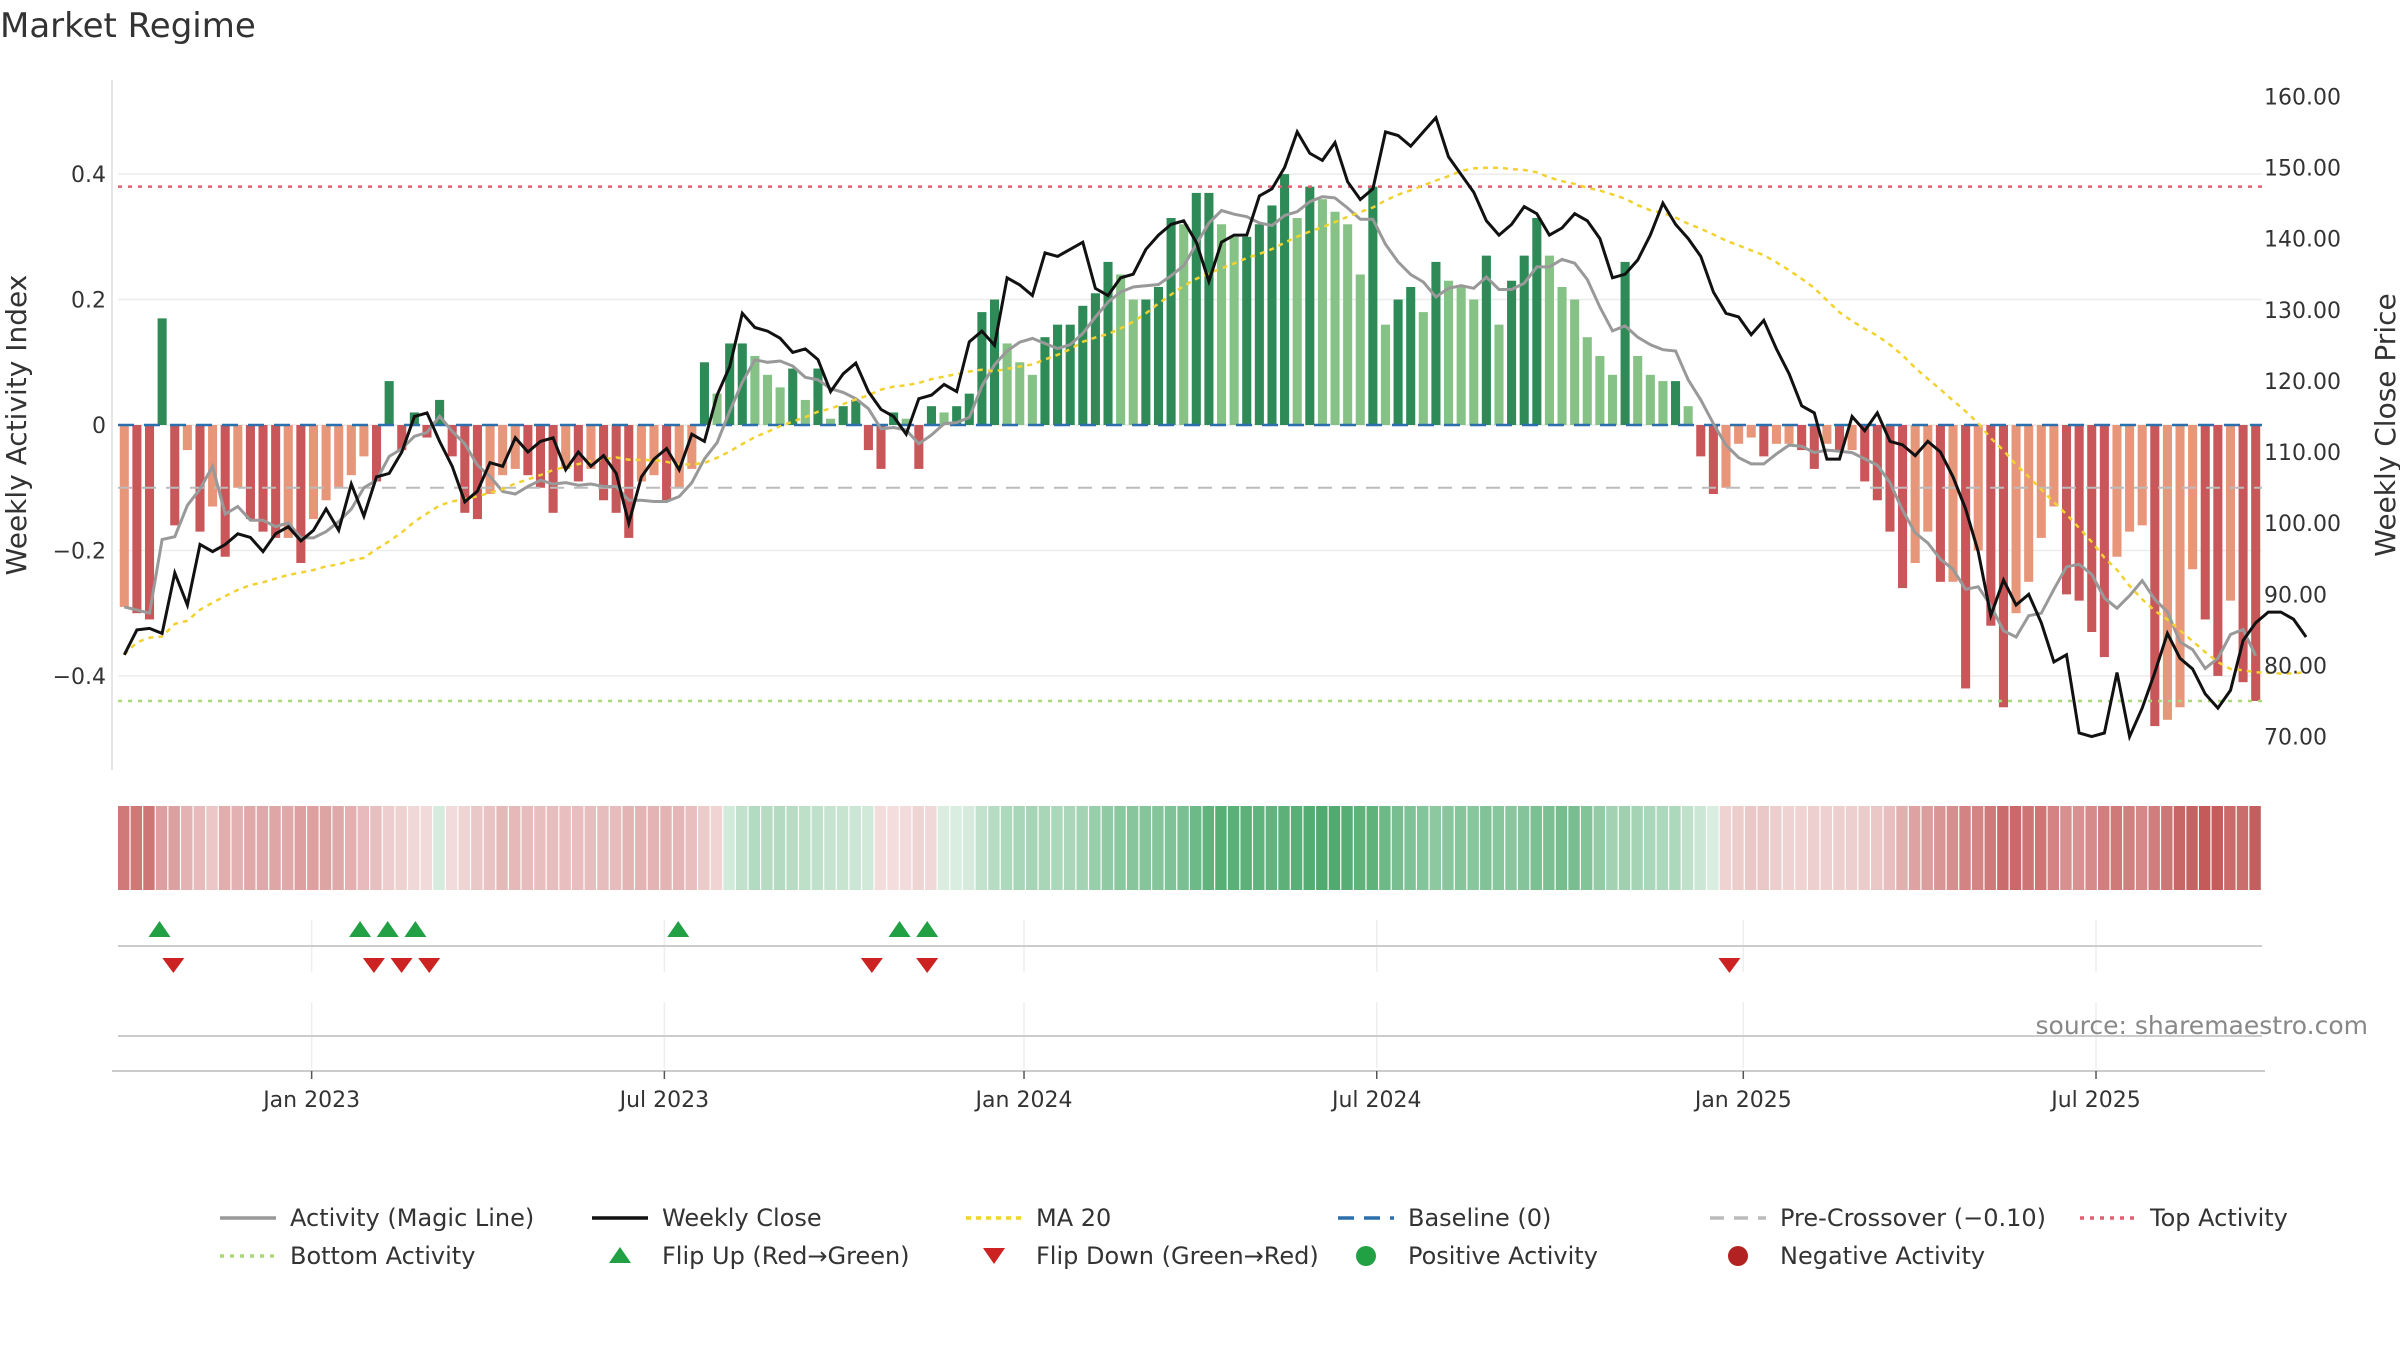 The height and width of the screenshot is (1350, 2400). Describe the element at coordinates (1376, 1100) in the screenshot. I see `x-tick-label: Jul 2024` at that location.